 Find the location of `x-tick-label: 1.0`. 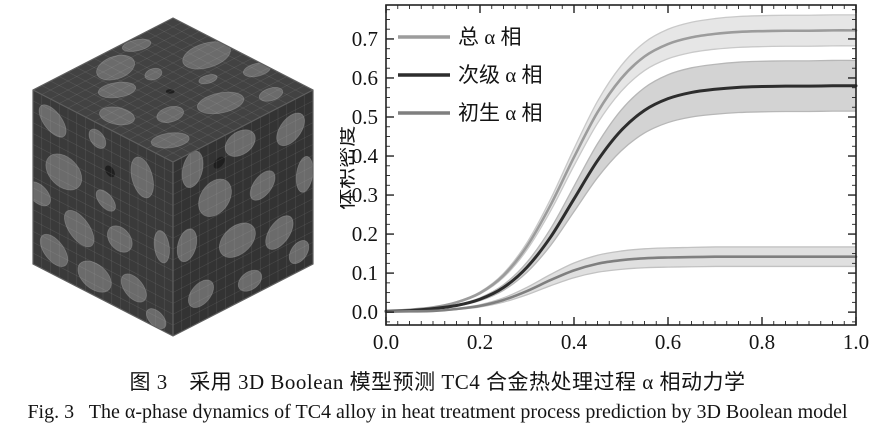

x-tick-label: 1.0 is located at coordinates (856, 342).